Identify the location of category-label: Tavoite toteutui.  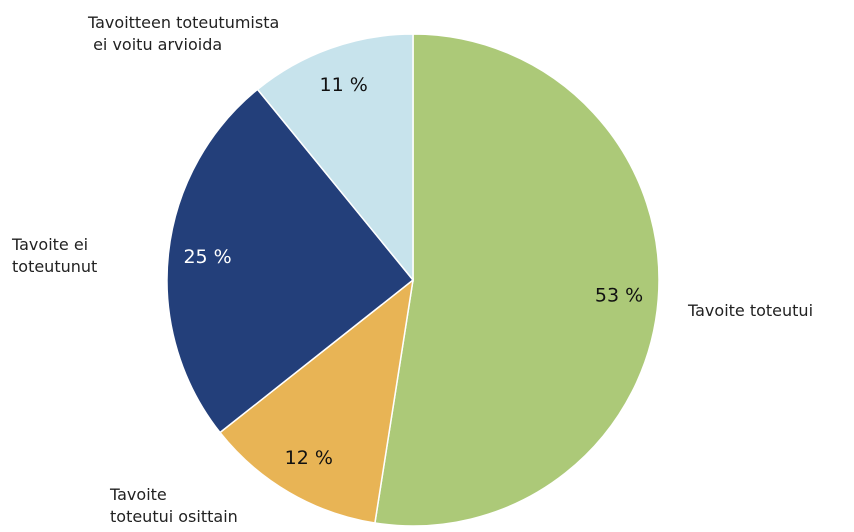
(751, 310).